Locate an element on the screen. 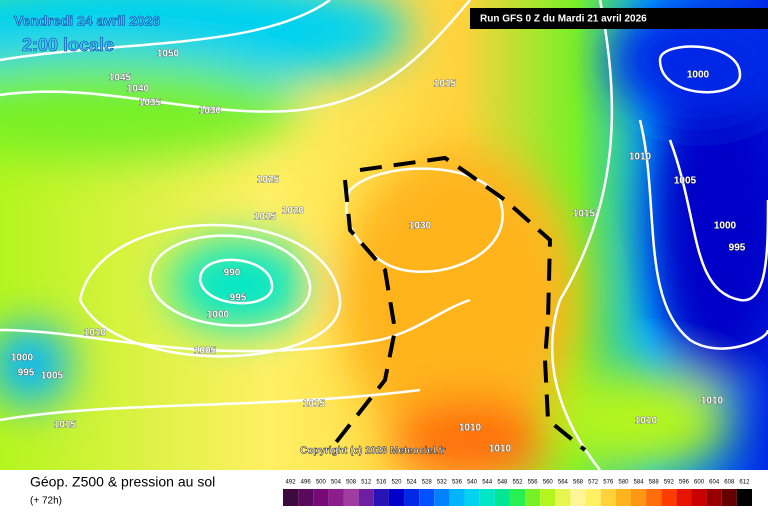  legend-label: 560 is located at coordinates (548, 483).